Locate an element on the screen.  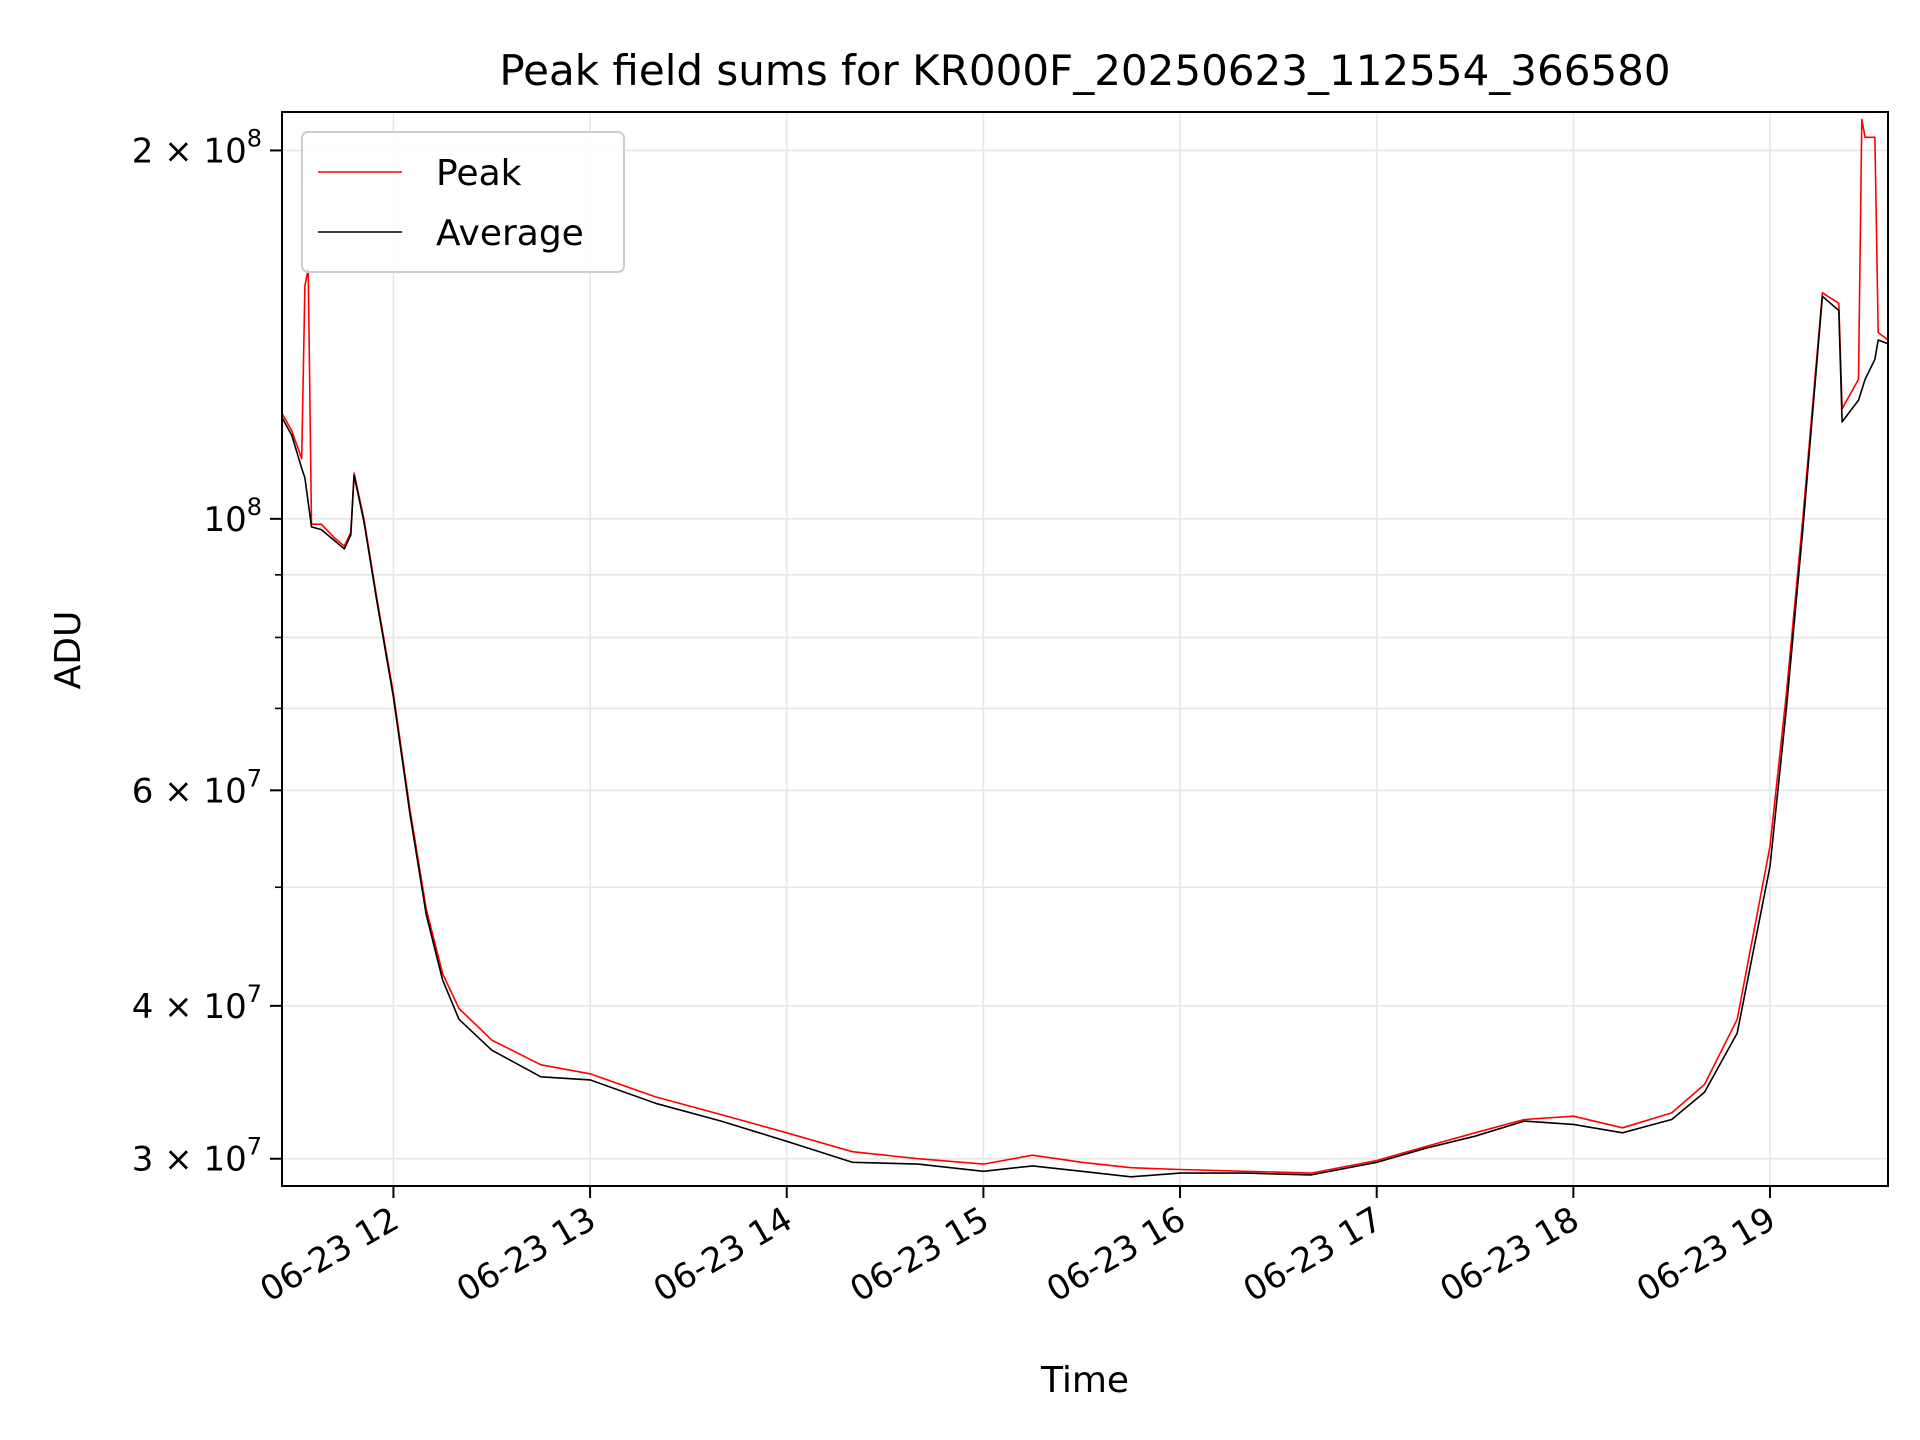
y-axis: 3 × 107 4 × 107 6 × 107 108 2 × 108 is located at coordinates (207, 652).